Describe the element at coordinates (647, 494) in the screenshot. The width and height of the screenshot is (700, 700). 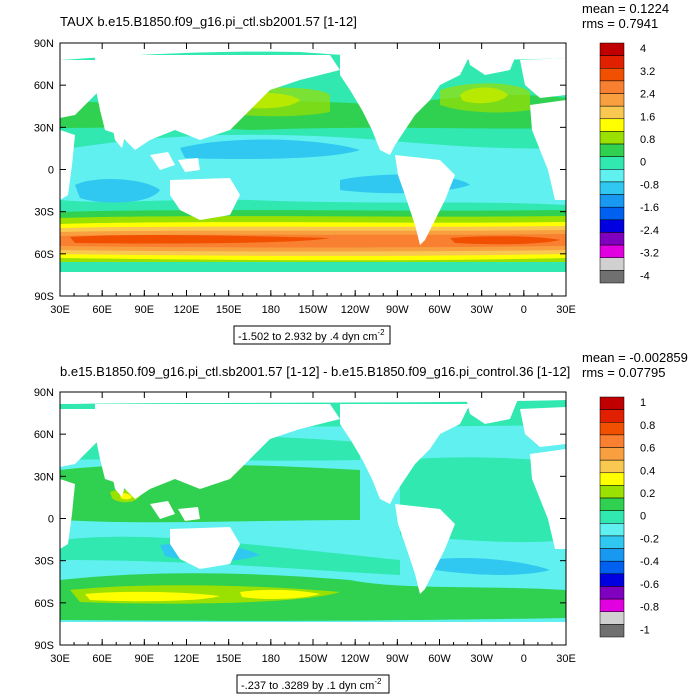
I see `colorbar-label-4: 0.2` at that location.